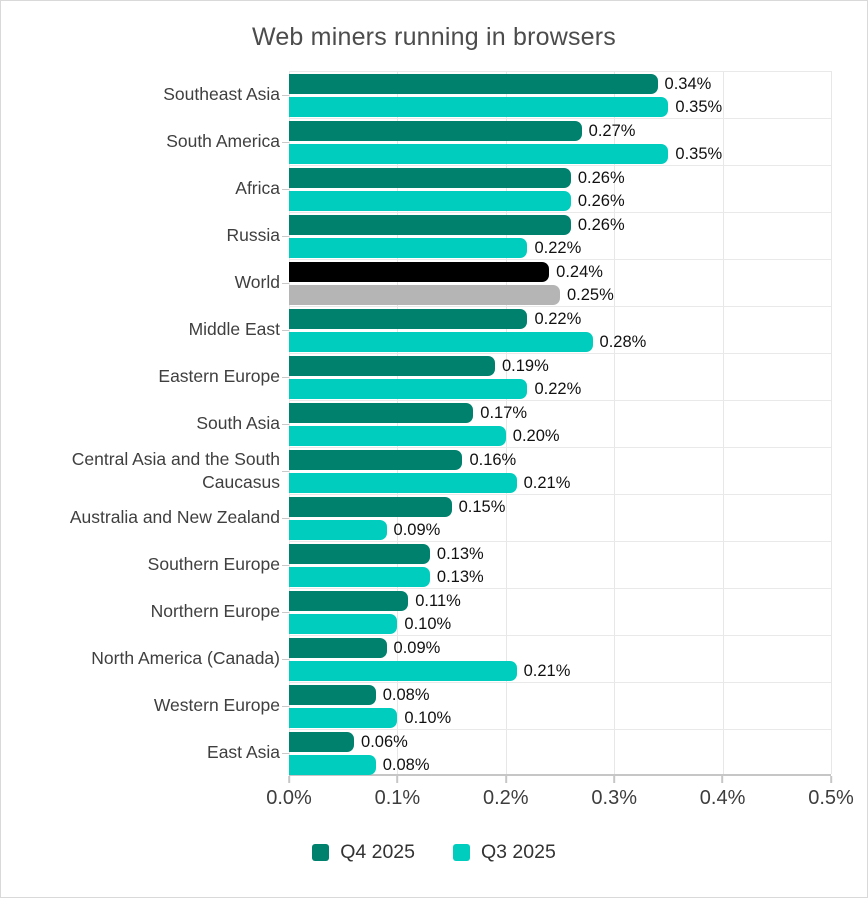  What do you see at coordinates (384, 741) in the screenshot?
I see `value-label: 0.06%` at bounding box center [384, 741].